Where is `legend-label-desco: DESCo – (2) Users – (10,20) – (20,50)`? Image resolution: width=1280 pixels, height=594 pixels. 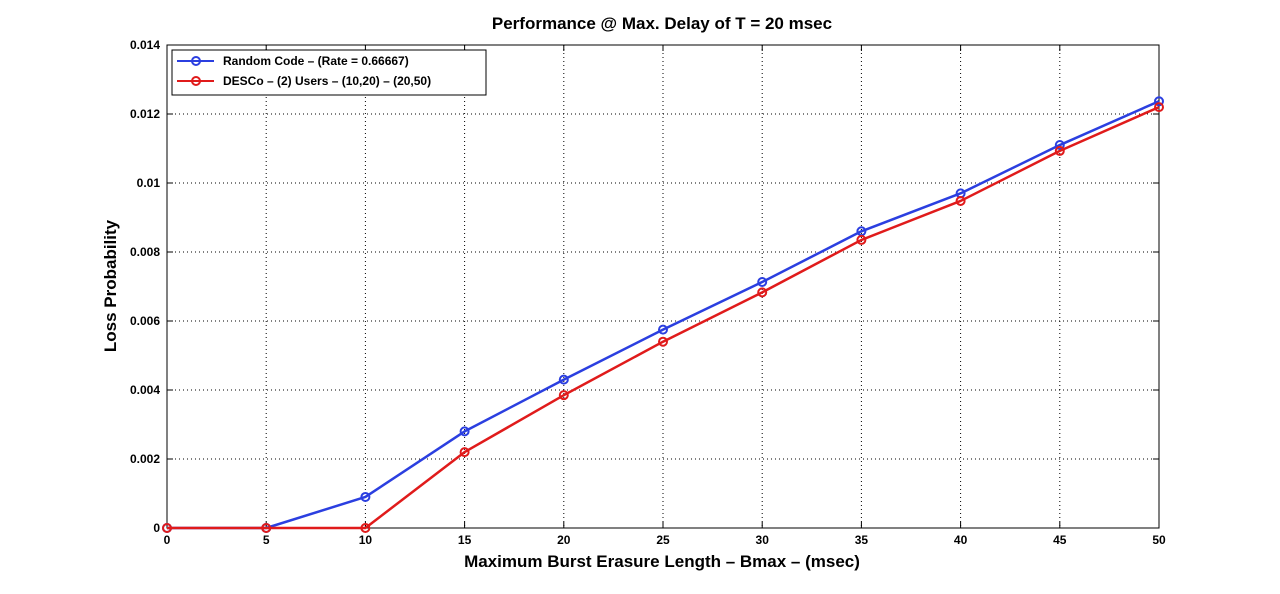
legend-label-desco: DESCo – (2) Users – (10,20) – (20,50) is located at coordinates (327, 81).